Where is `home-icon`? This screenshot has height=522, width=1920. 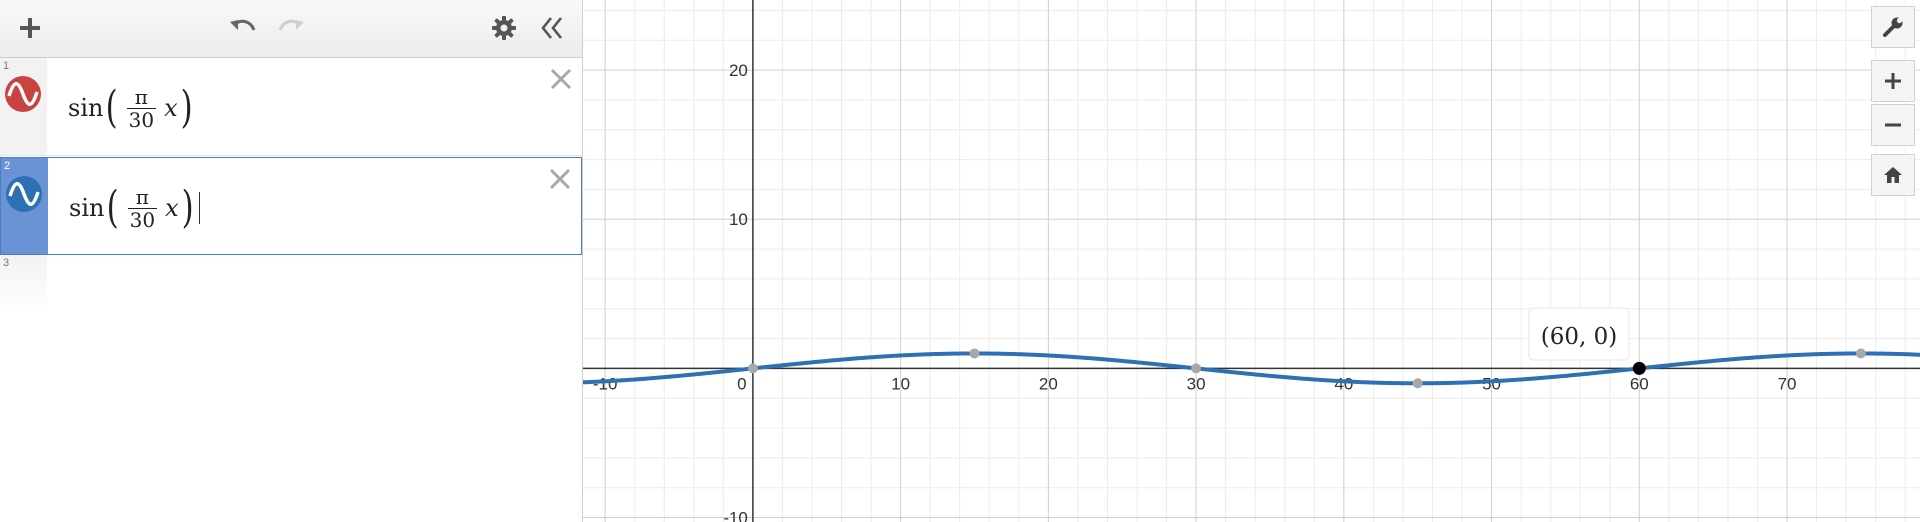
home-icon is located at coordinates (1893, 175).